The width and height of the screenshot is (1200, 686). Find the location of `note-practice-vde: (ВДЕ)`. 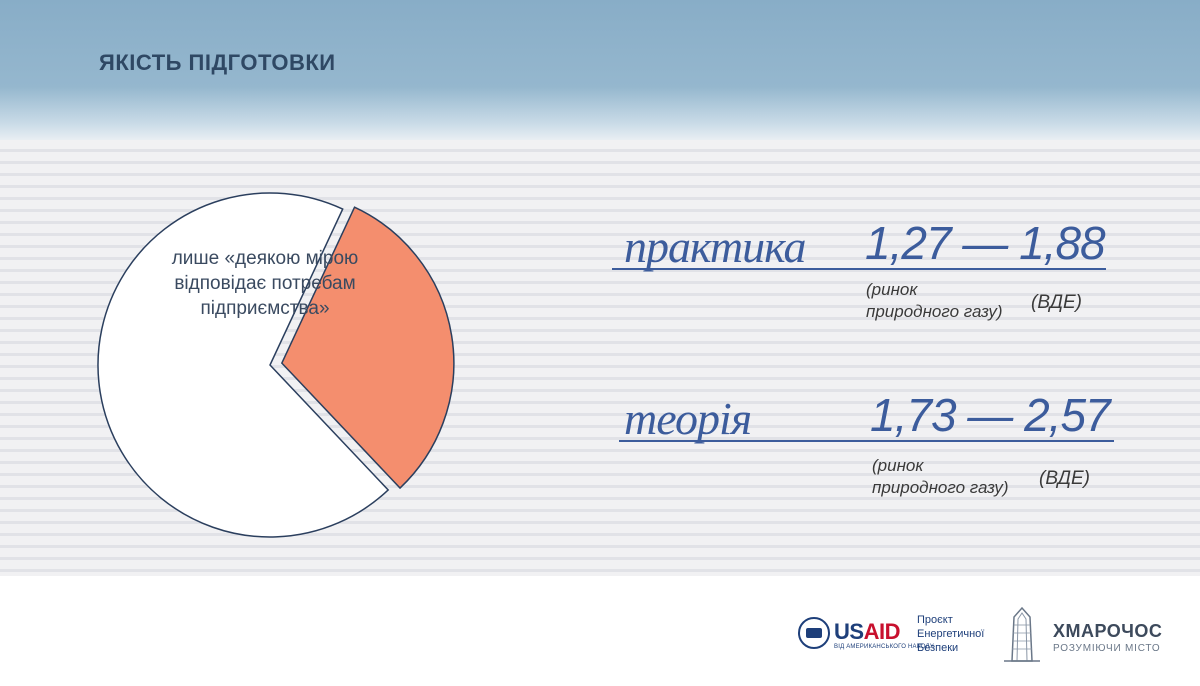

note-practice-vde: (ВДЕ) is located at coordinates (1056, 302).